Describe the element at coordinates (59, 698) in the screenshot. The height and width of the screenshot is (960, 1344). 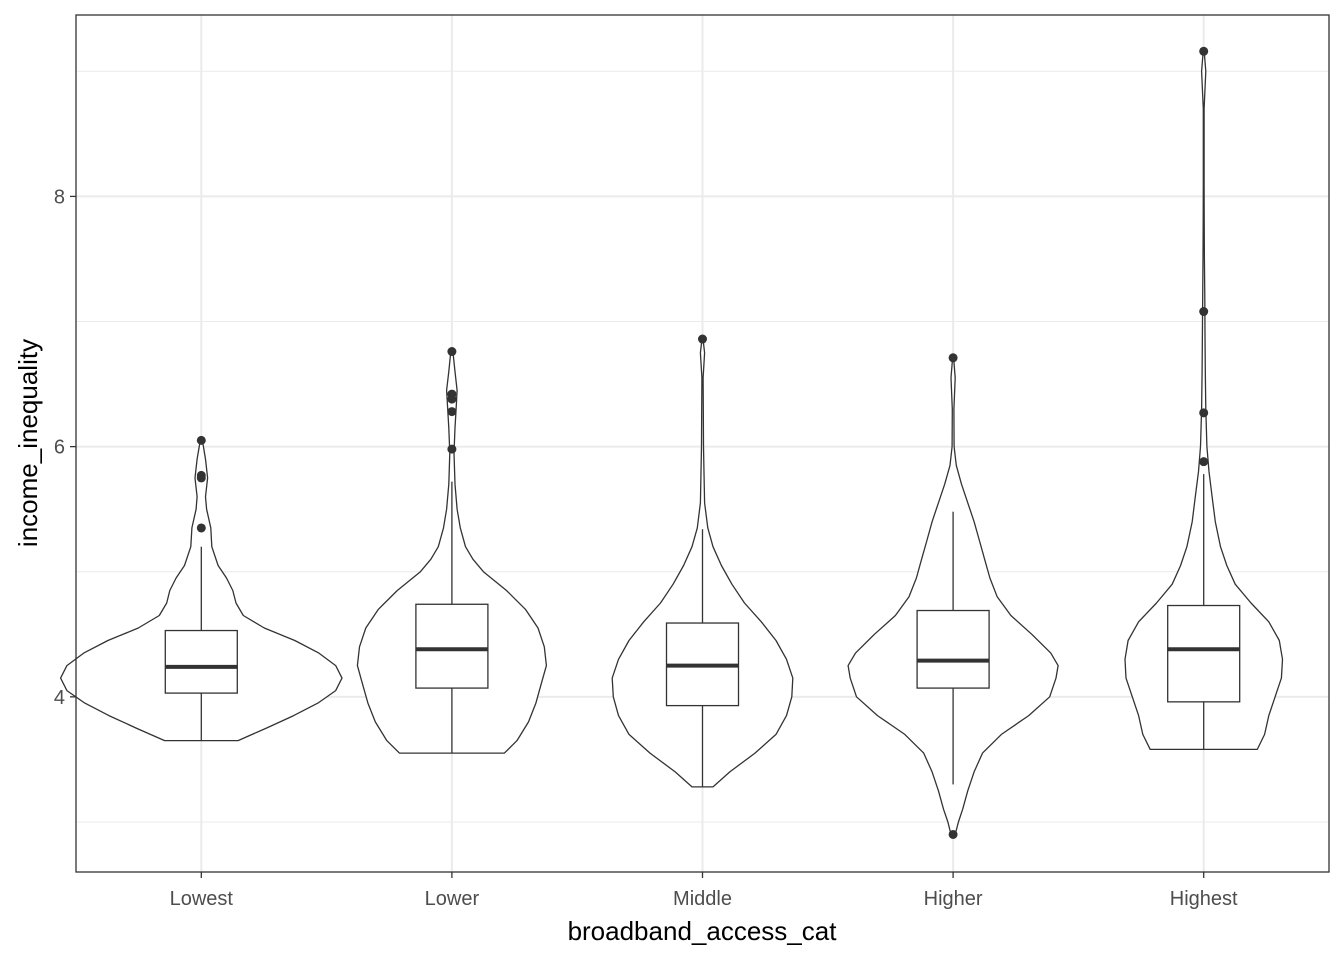
I see `y-tick-label: 4` at that location.